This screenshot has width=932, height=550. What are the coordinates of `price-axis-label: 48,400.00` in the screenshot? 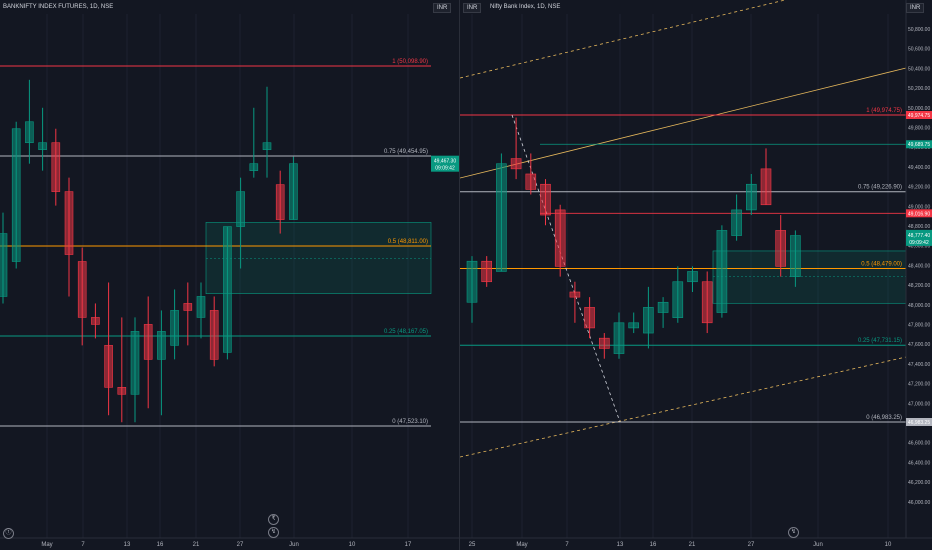 It's located at (919, 266).